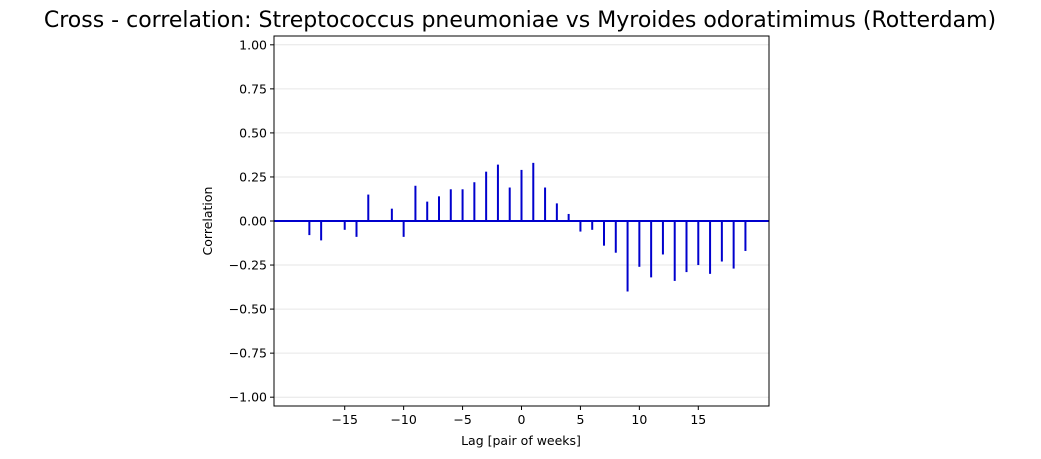 The image size is (1041, 459). I want to click on x-tick-label: 5, so click(580, 419).